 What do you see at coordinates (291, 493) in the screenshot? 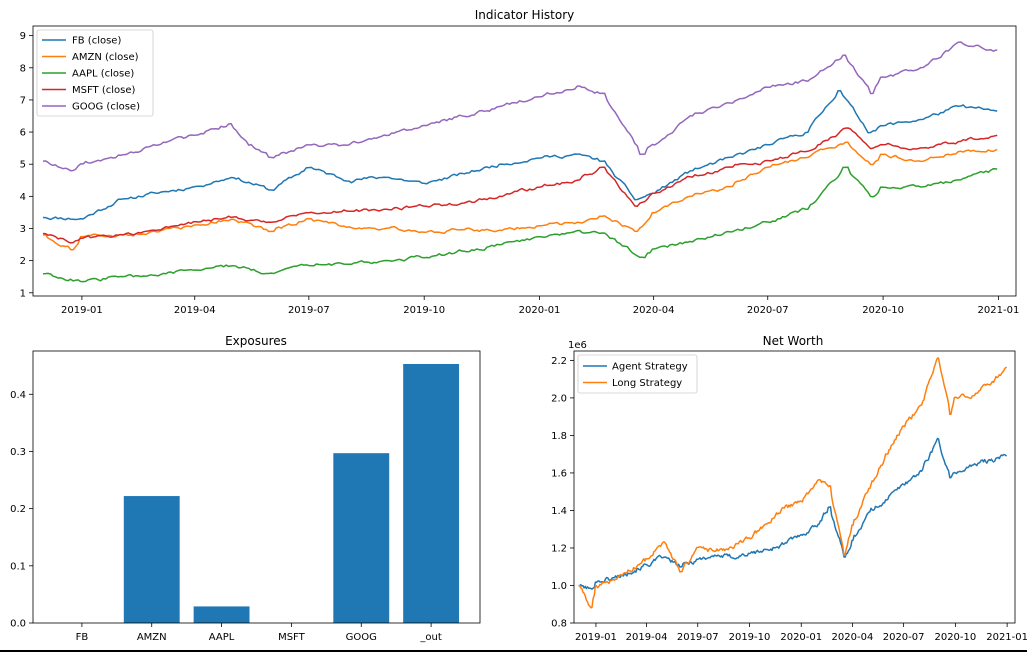
I see `bars` at bounding box center [291, 493].